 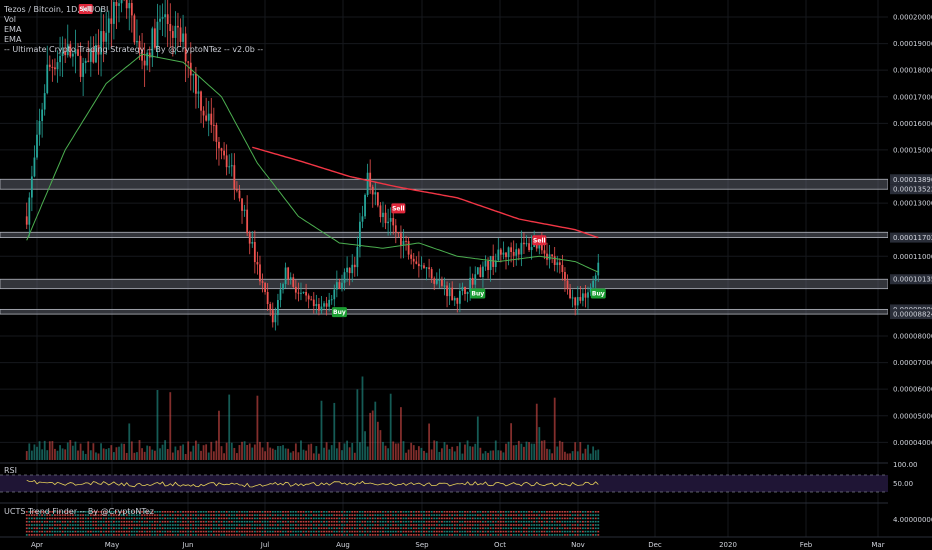 What do you see at coordinates (13, 29) in the screenshot?
I see `legend-ema-1: EMA` at bounding box center [13, 29].